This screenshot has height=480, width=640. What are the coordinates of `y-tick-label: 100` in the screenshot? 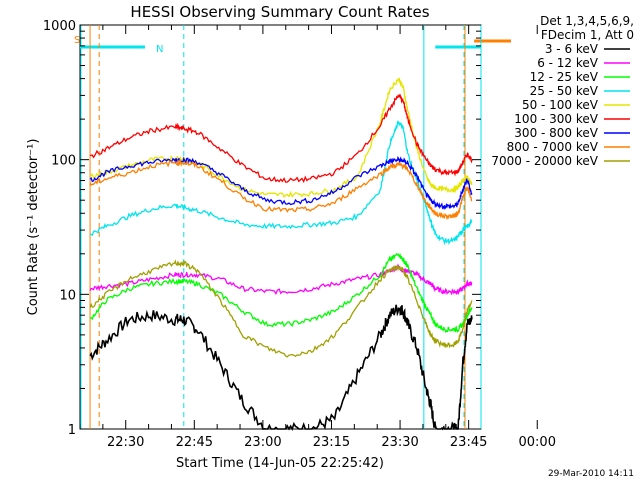 It's located at (63, 161).